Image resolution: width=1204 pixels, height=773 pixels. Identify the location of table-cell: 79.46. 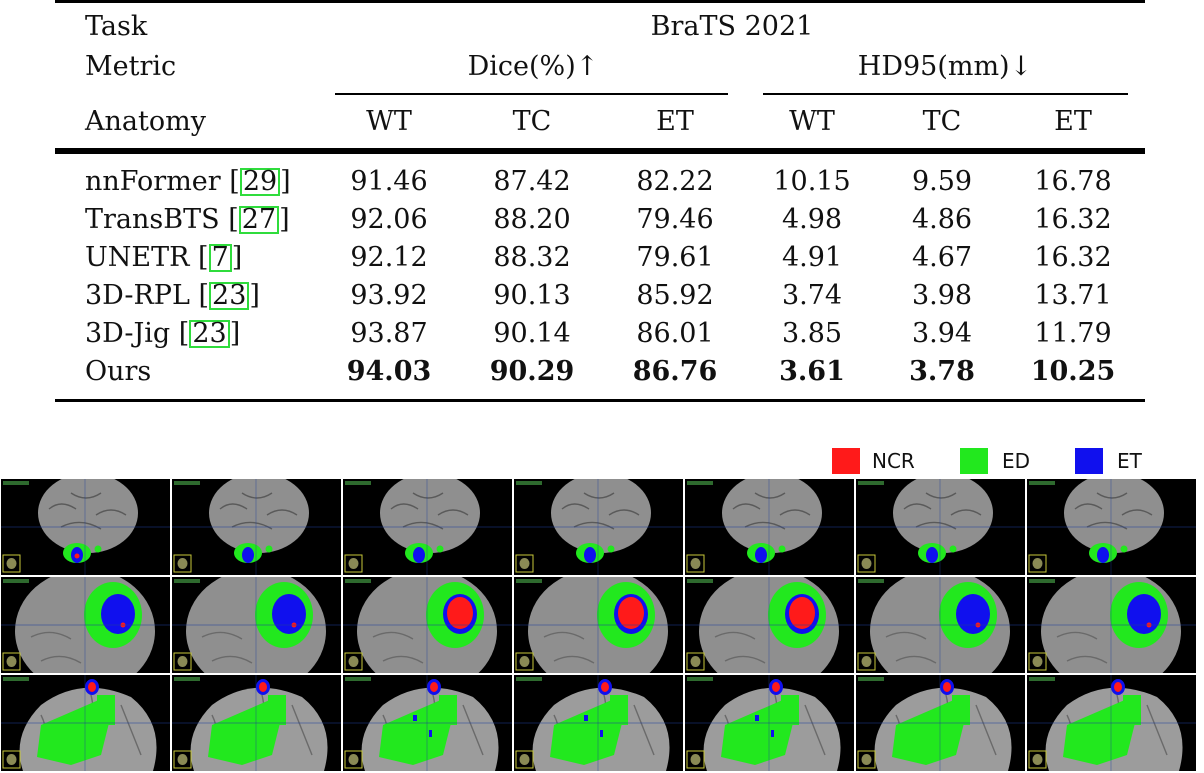
(675, 219).